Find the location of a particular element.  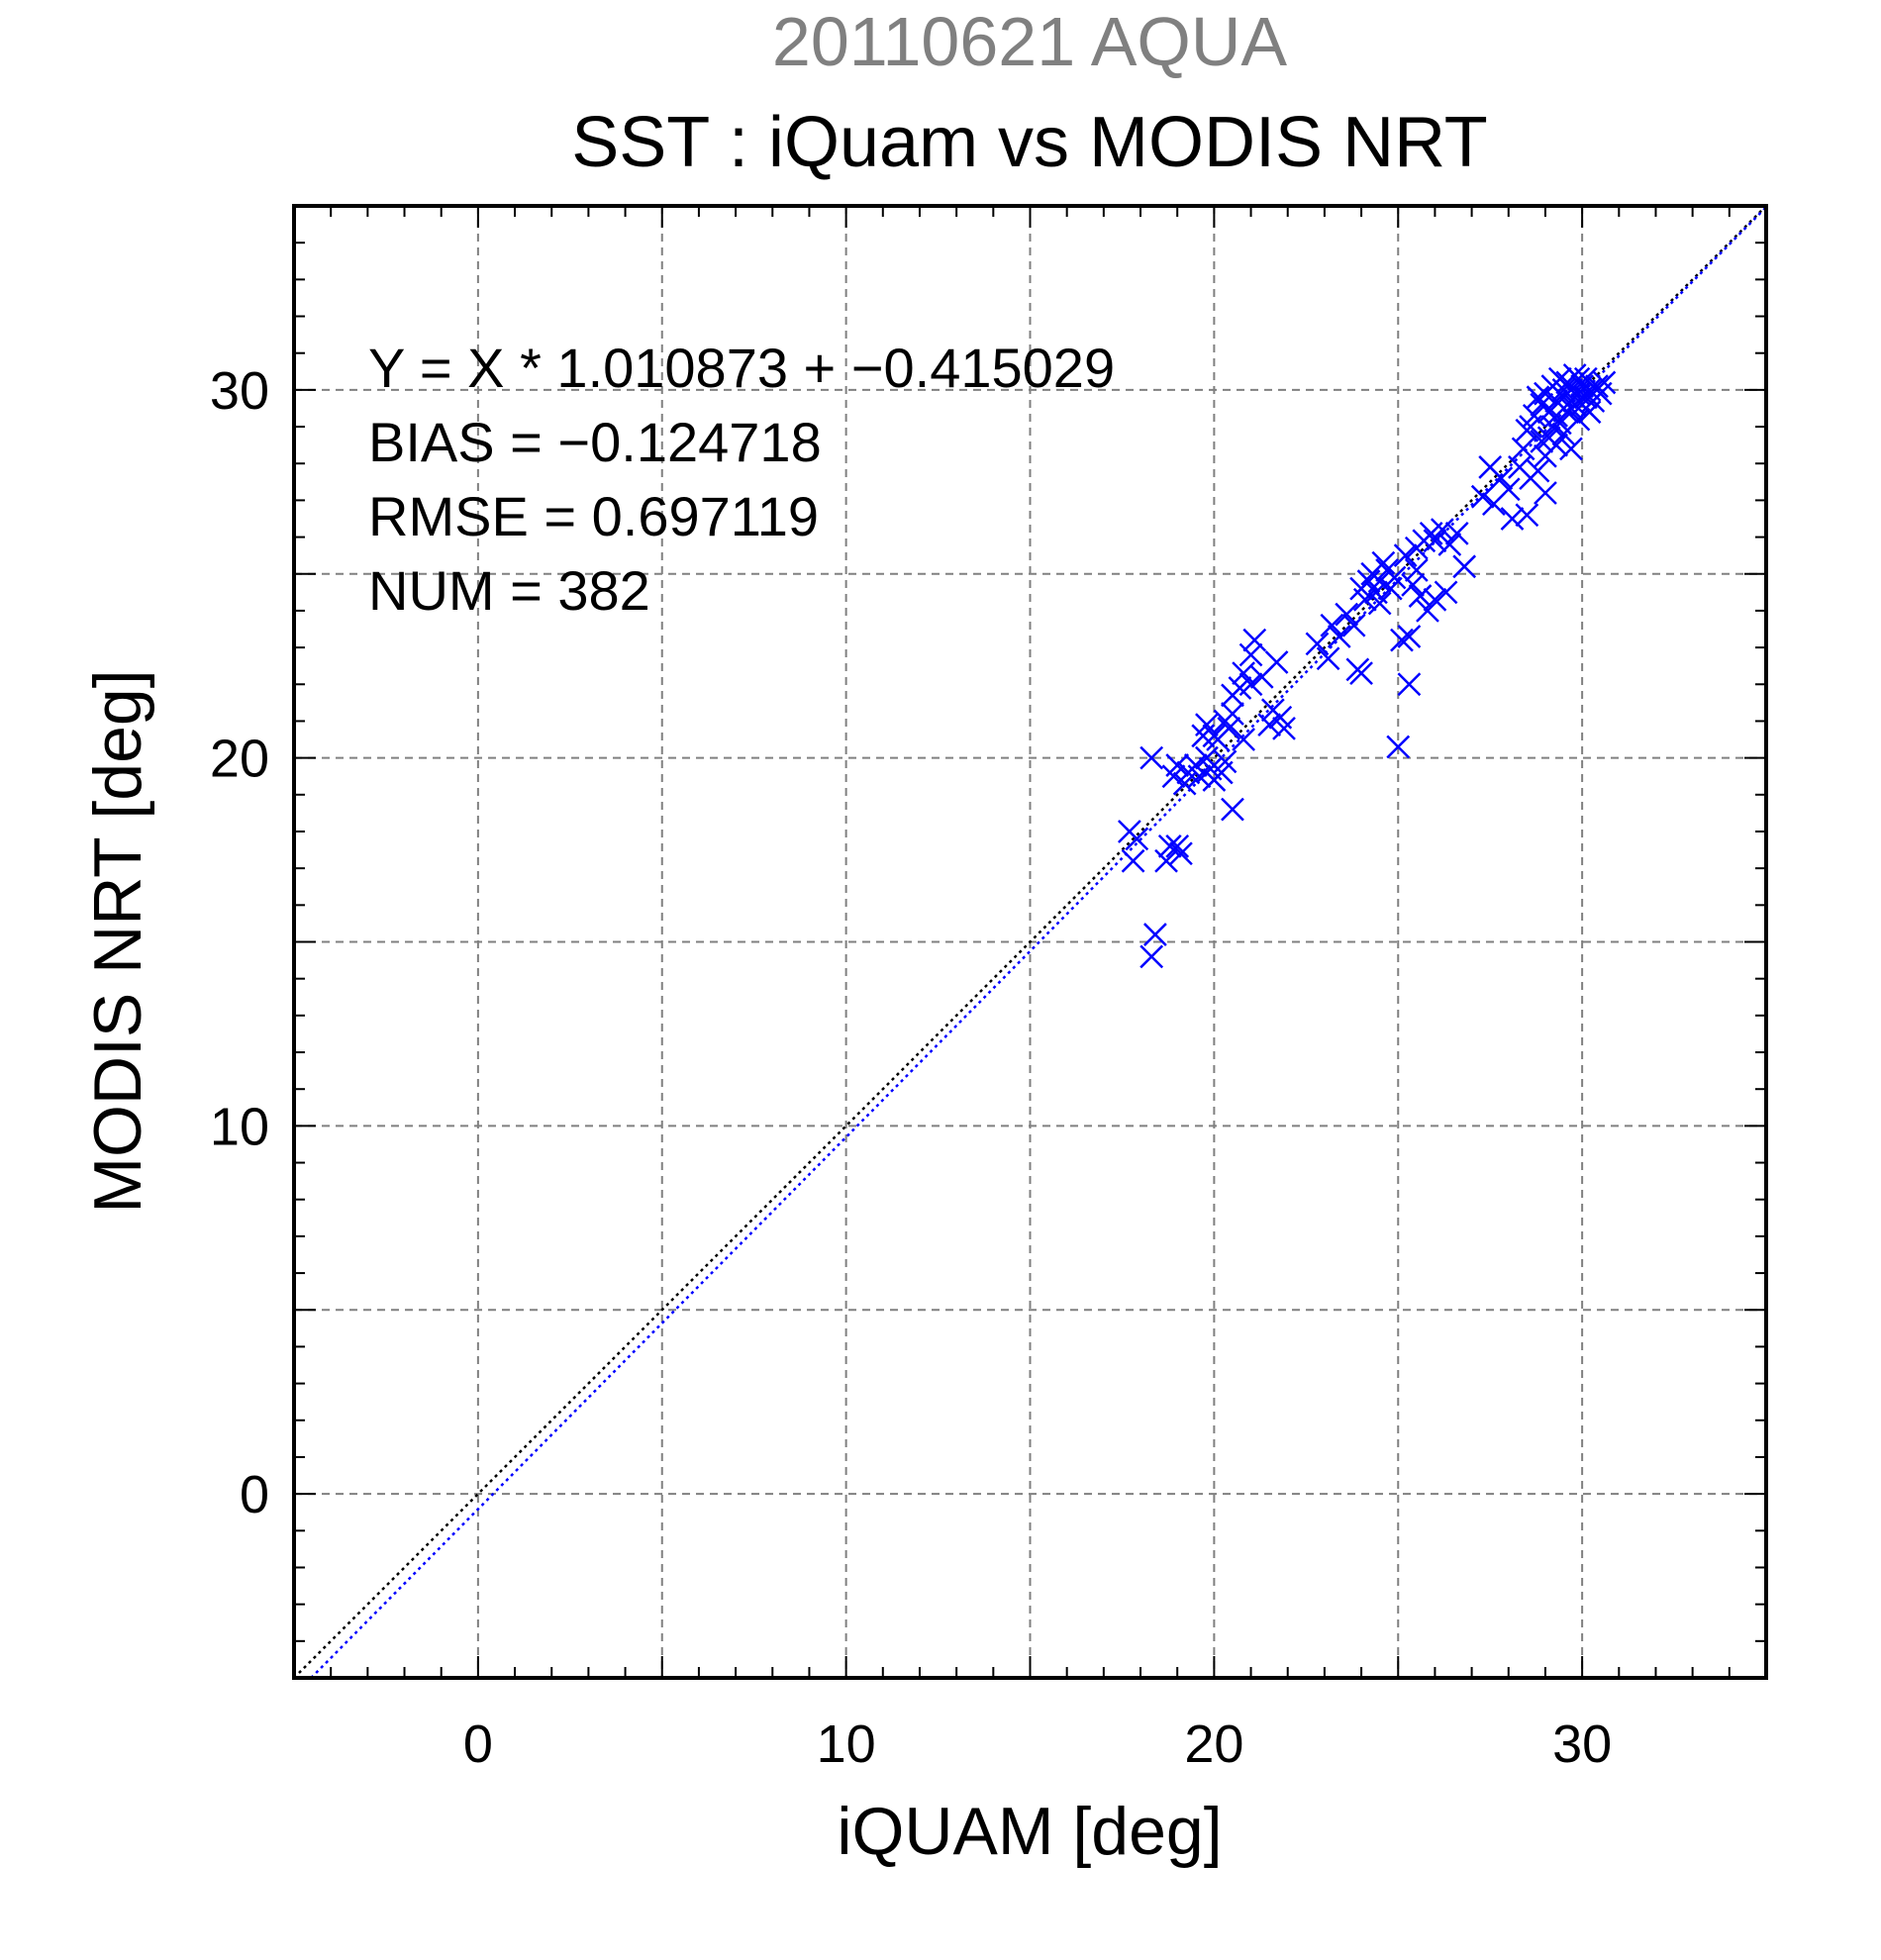

num-stat: NUM = 382 is located at coordinates (509, 590).